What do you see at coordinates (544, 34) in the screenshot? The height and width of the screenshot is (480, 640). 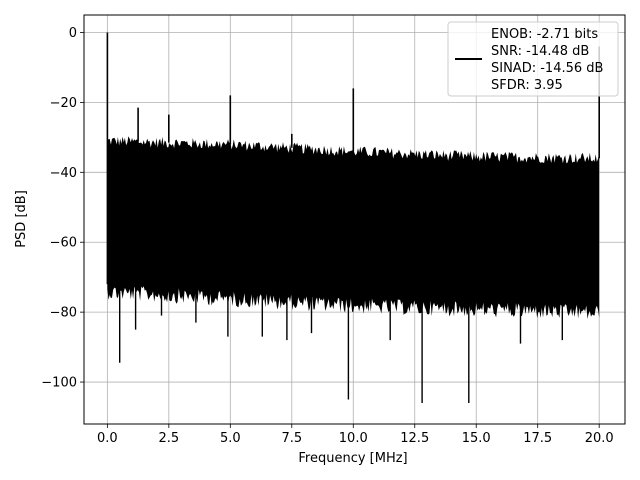 I see `legend-enob: ENOB: -2.71 bits` at bounding box center [544, 34].